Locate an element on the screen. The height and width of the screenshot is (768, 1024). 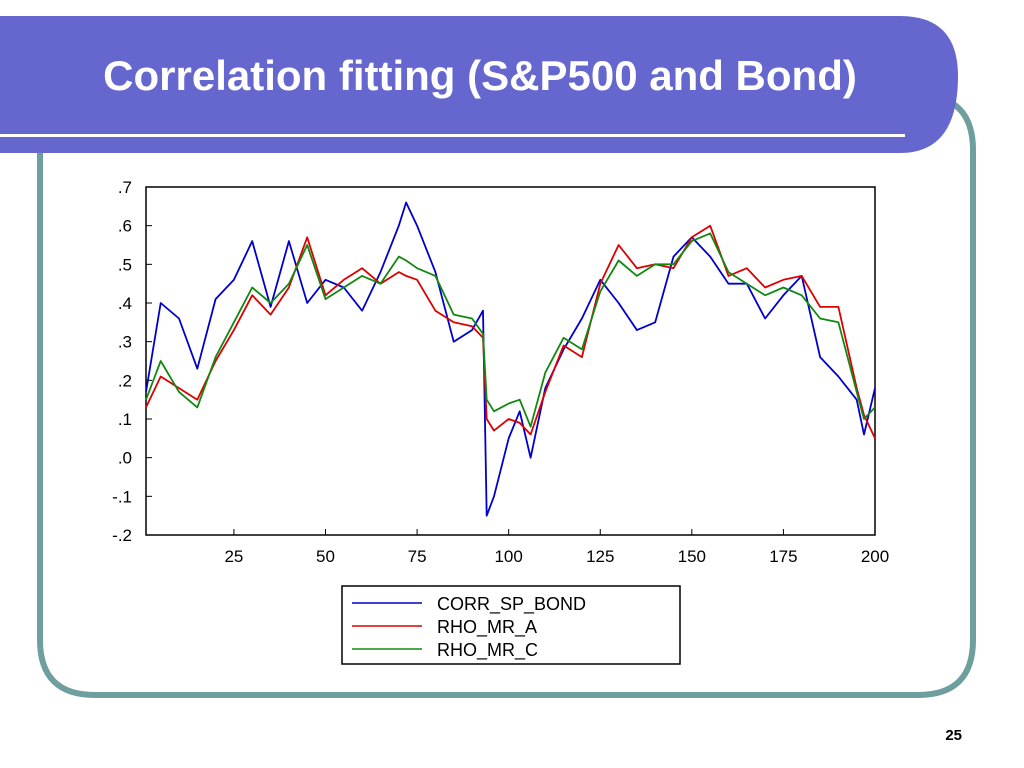
x-axis: 25 50 75 100 125 150 175 200 is located at coordinates (556, 547).